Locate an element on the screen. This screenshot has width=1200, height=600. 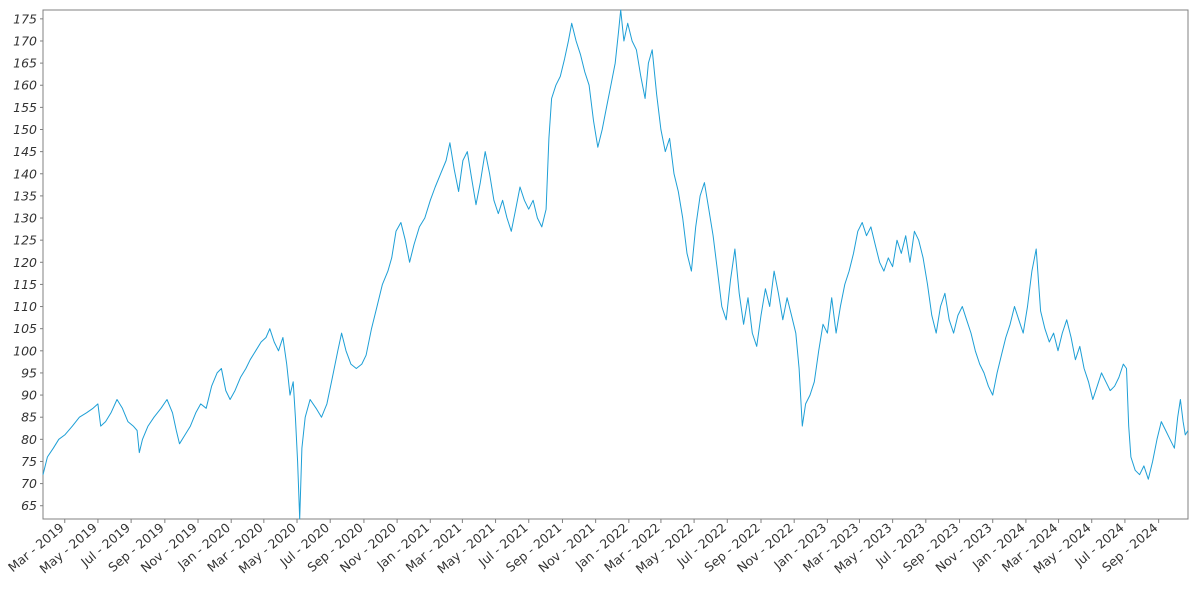
y-tick-label: 155 is located at coordinates (25, 107).